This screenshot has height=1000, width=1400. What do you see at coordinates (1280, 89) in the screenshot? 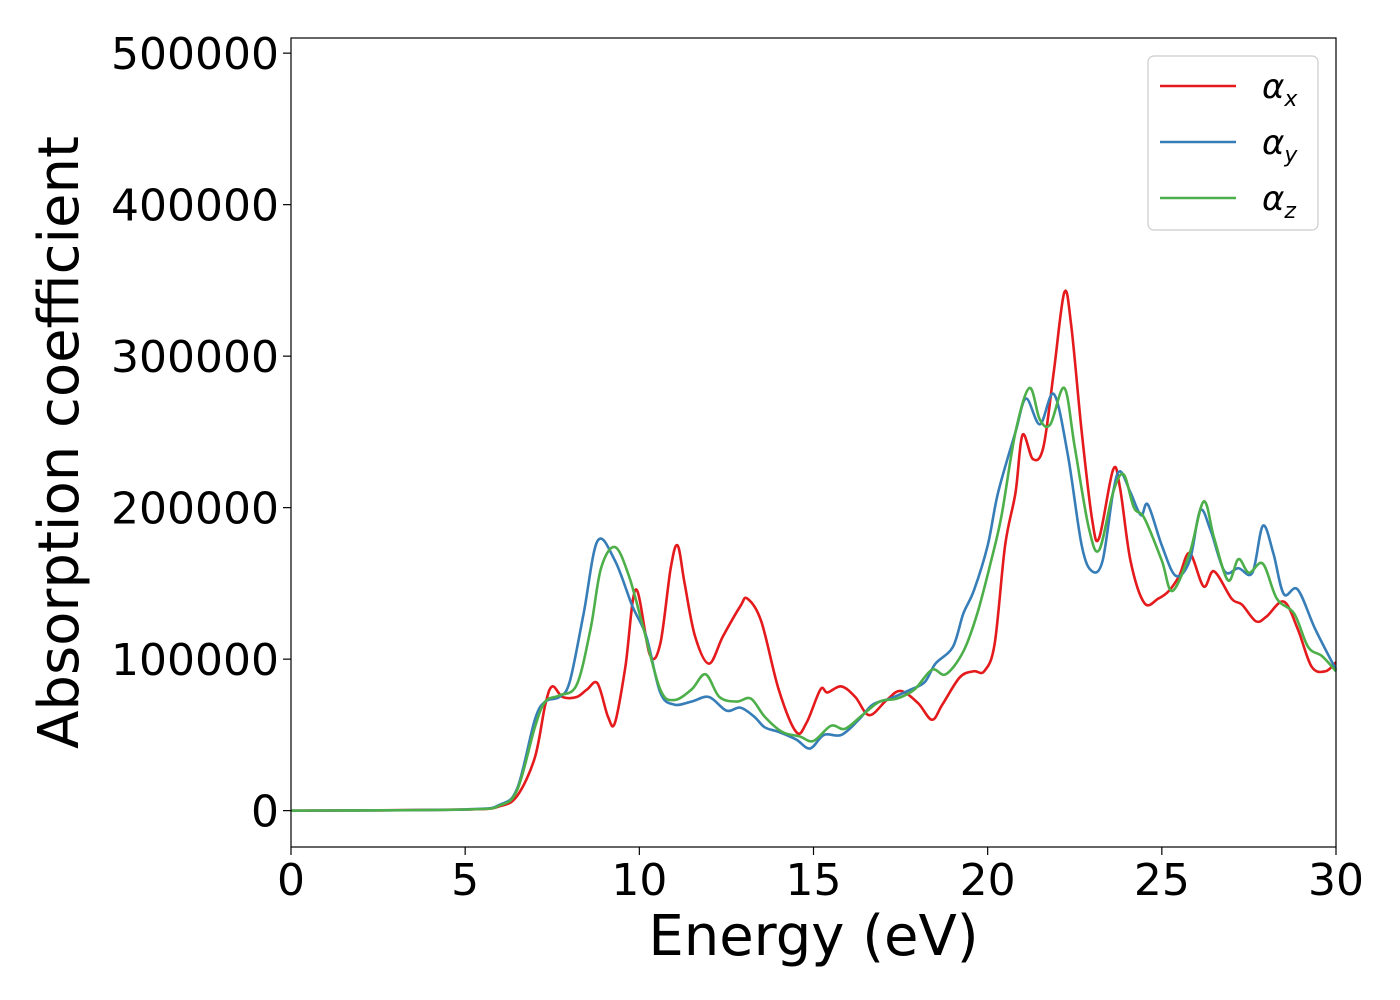
I see `legend-label-x: αx` at bounding box center [1280, 89].